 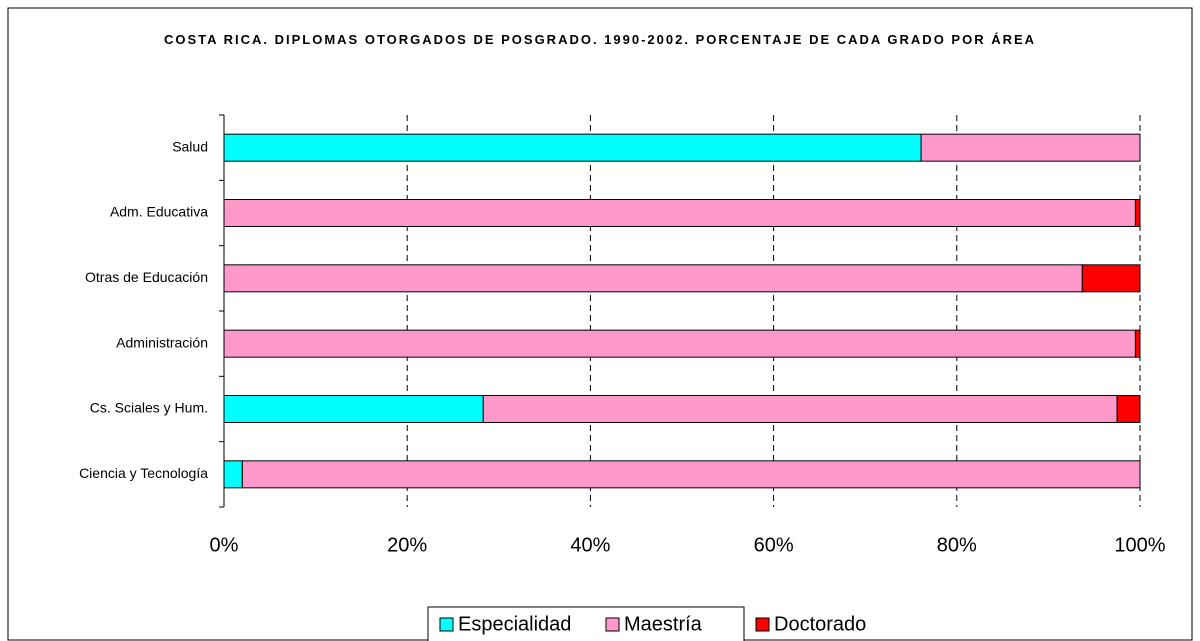 What do you see at coordinates (162, 342) in the screenshot?
I see `y-tick-label: Administración` at bounding box center [162, 342].